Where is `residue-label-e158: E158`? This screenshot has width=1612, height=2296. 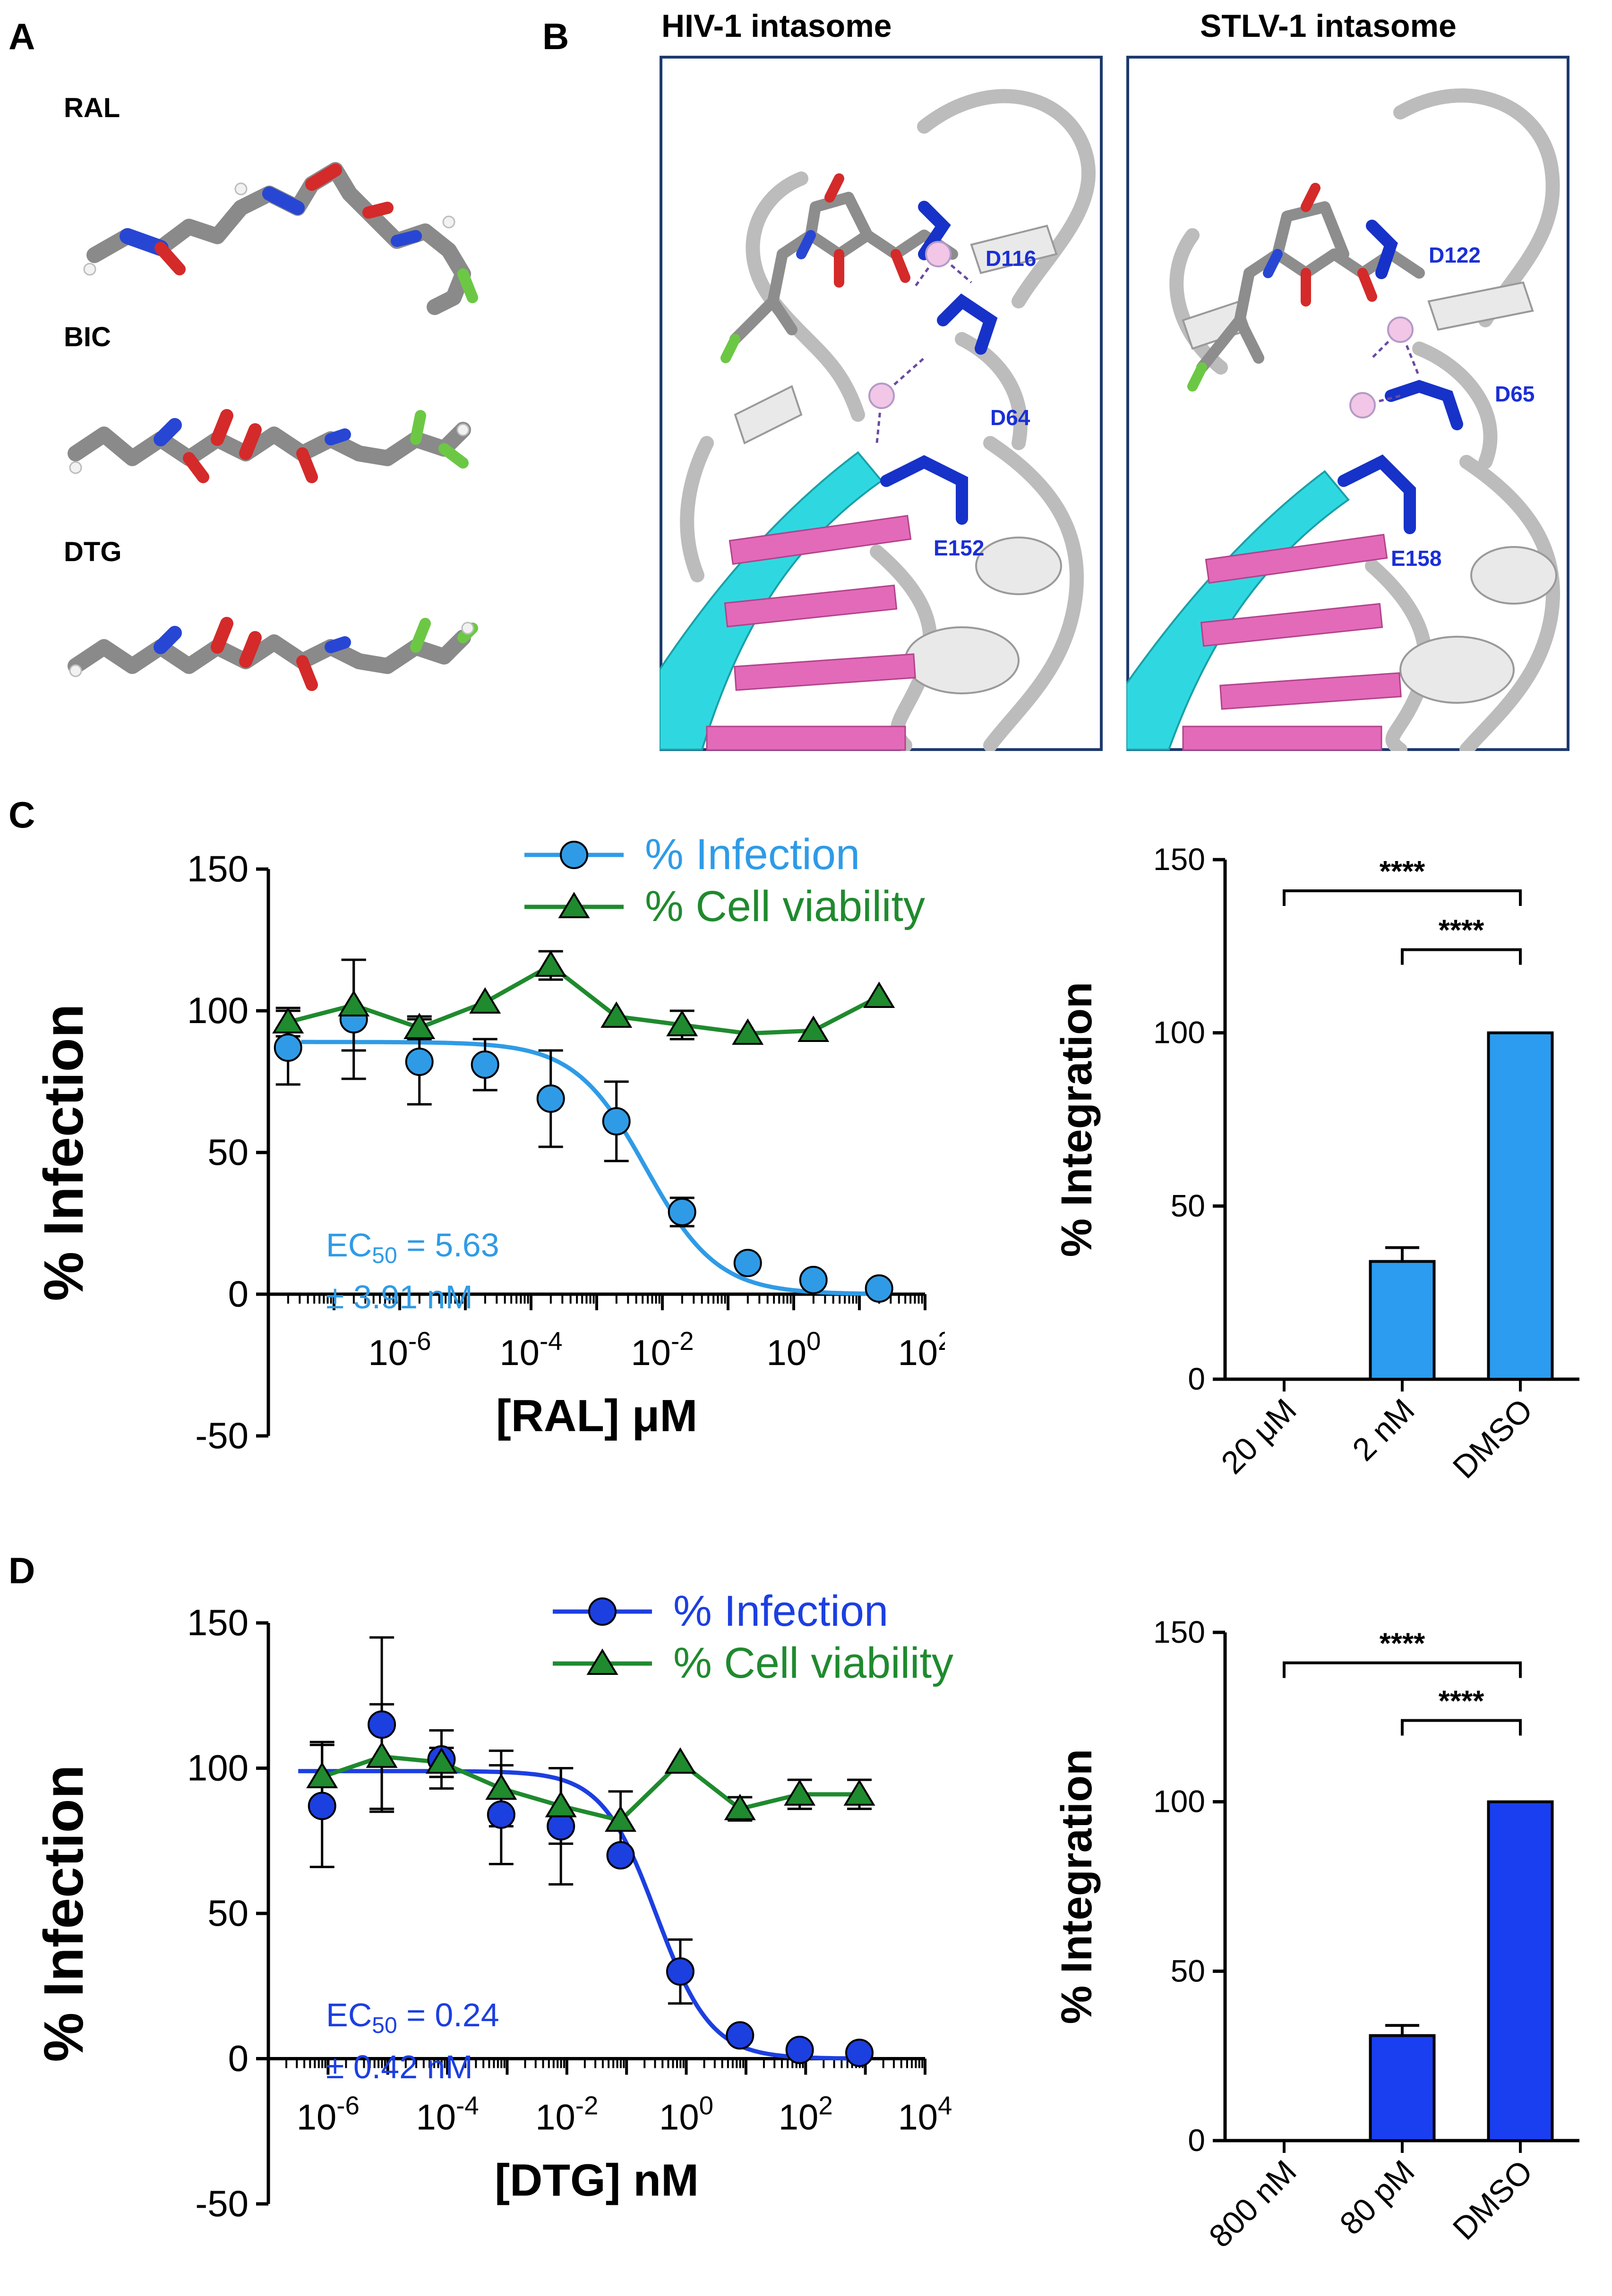 residue-label-e158: E158 is located at coordinates (1416, 558).